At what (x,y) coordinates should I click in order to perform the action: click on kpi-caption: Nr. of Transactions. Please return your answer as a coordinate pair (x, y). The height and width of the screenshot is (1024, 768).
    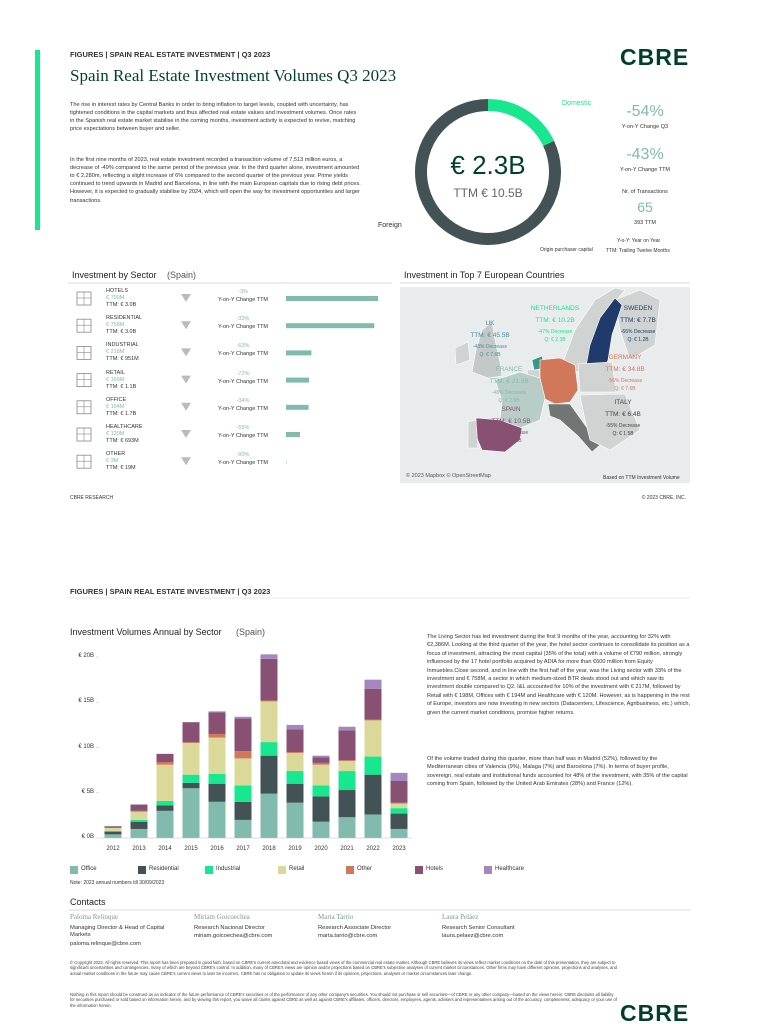
    Looking at the image, I should click on (645, 192).